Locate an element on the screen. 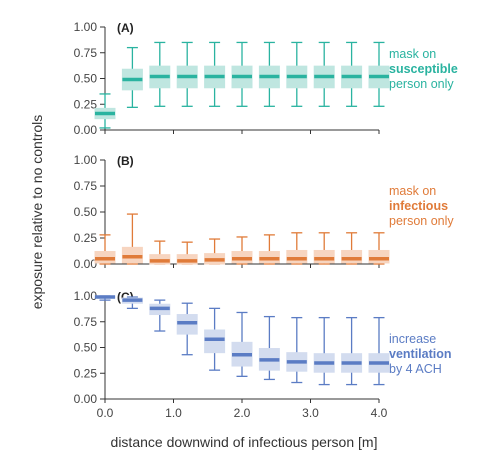 The width and height of the screenshot is (481, 469). x-tick-label: 2.0 is located at coordinates (242, 413).